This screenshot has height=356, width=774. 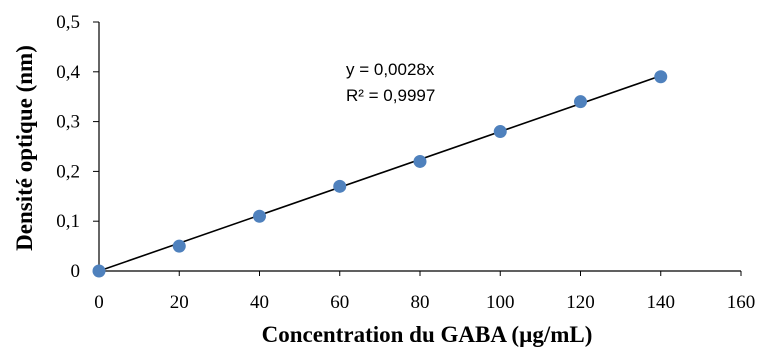 I want to click on x-axis-title: Concentration du GABA (µg/mL), so click(x=427, y=334).